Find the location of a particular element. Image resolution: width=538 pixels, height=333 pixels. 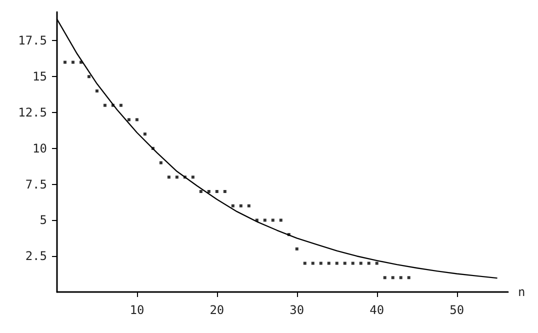

y-tick-label: 7.5 is located at coordinates (36, 184).